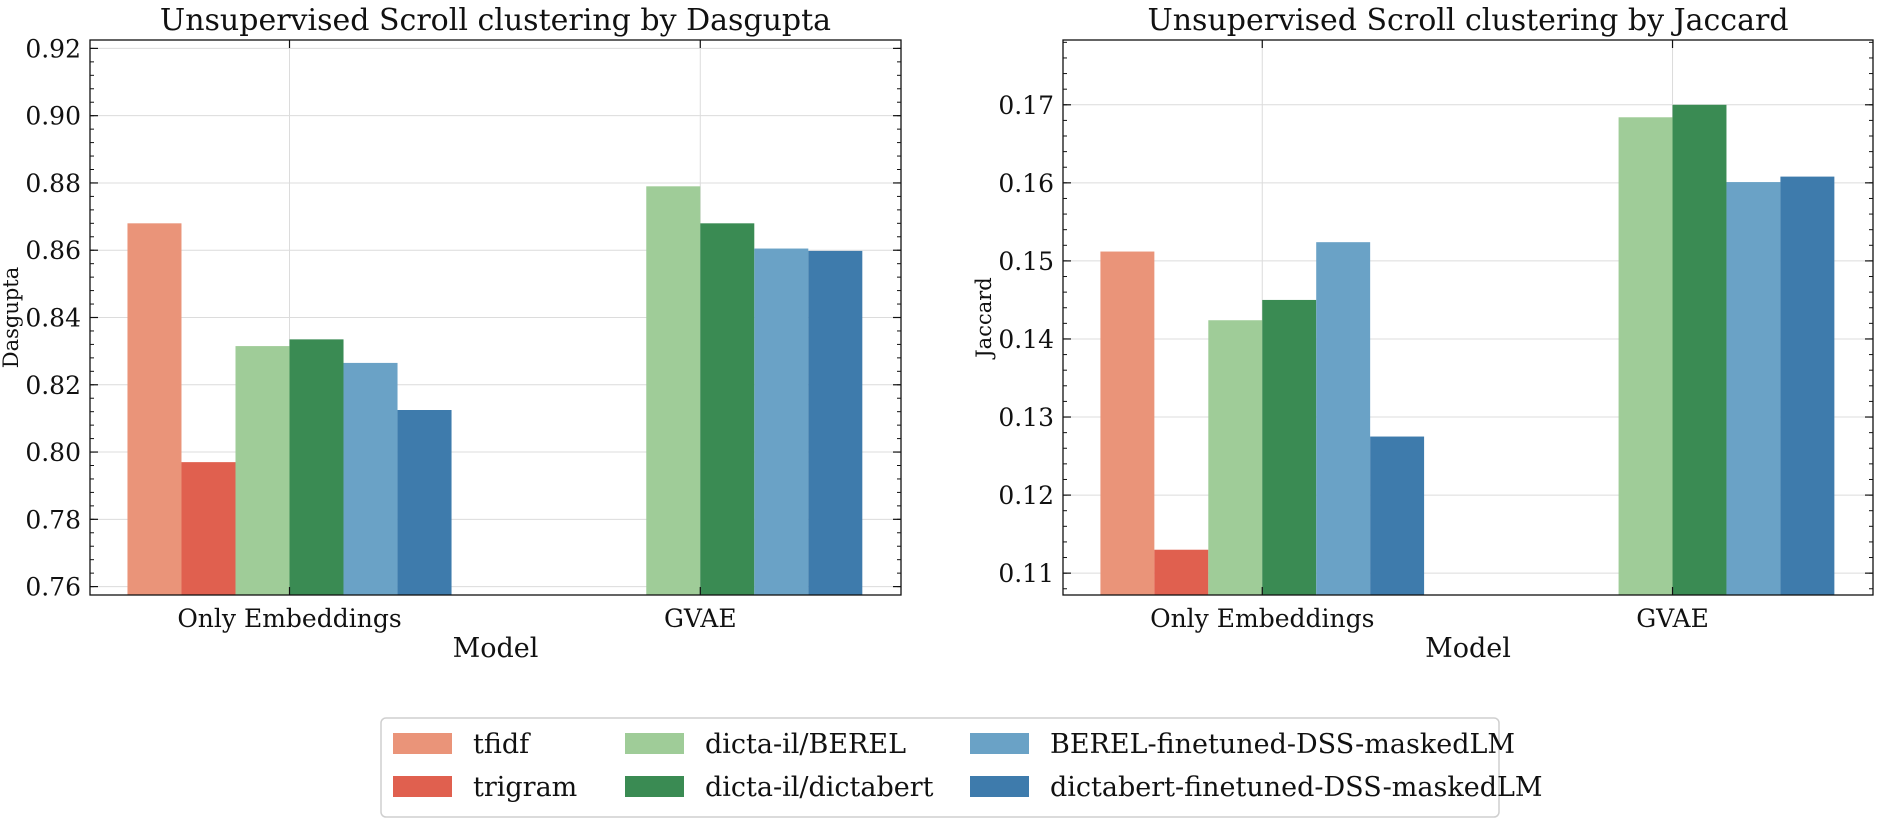 The image size is (1880, 832). I want to click on y-tick-label: 0.76, so click(53, 587).